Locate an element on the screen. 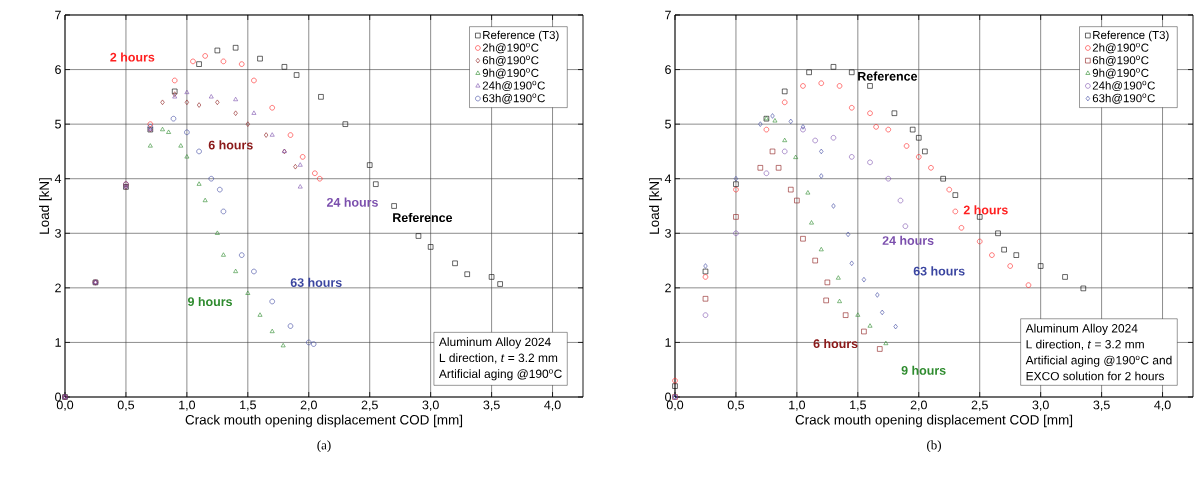 This screenshot has height=490, width=1202. annotation: Artificial aging @190$^{o}$C and is located at coordinates (1098, 361).